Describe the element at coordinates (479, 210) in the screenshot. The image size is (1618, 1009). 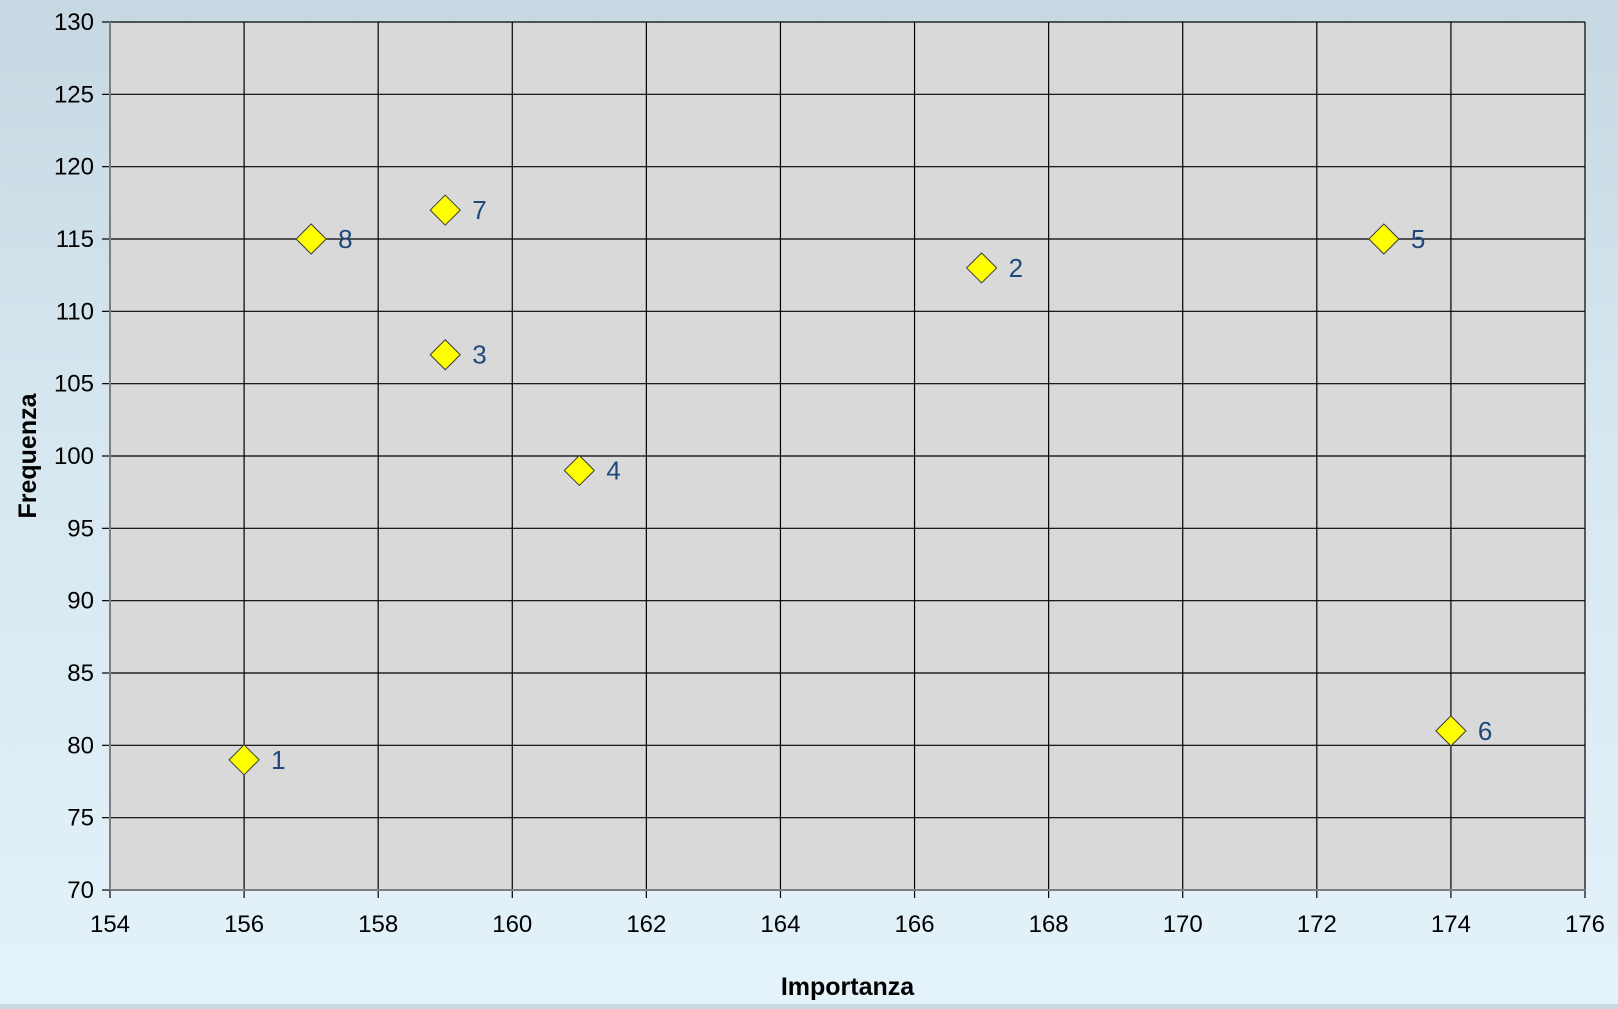
I see `data-point-label: 7` at that location.